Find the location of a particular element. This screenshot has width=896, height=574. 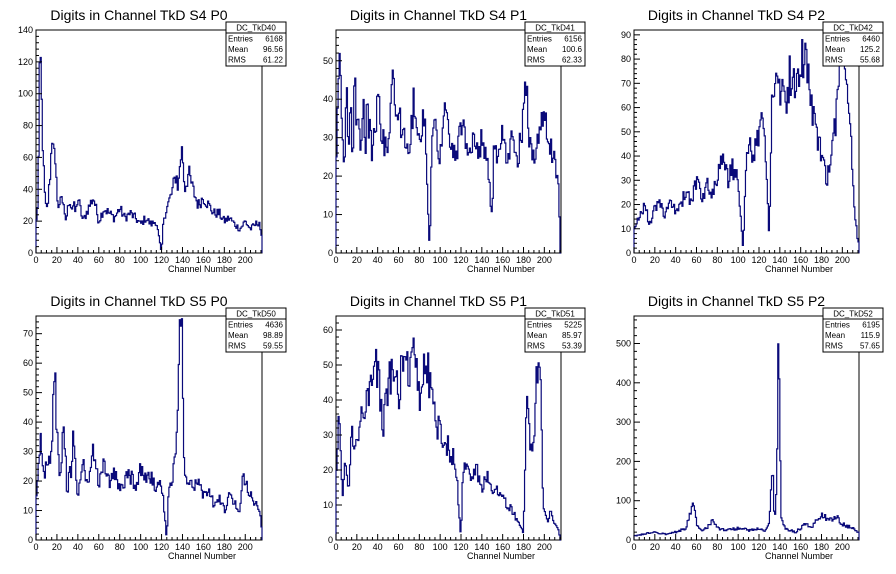

stats-name: DC_TkD42 is located at coordinates (853, 28).